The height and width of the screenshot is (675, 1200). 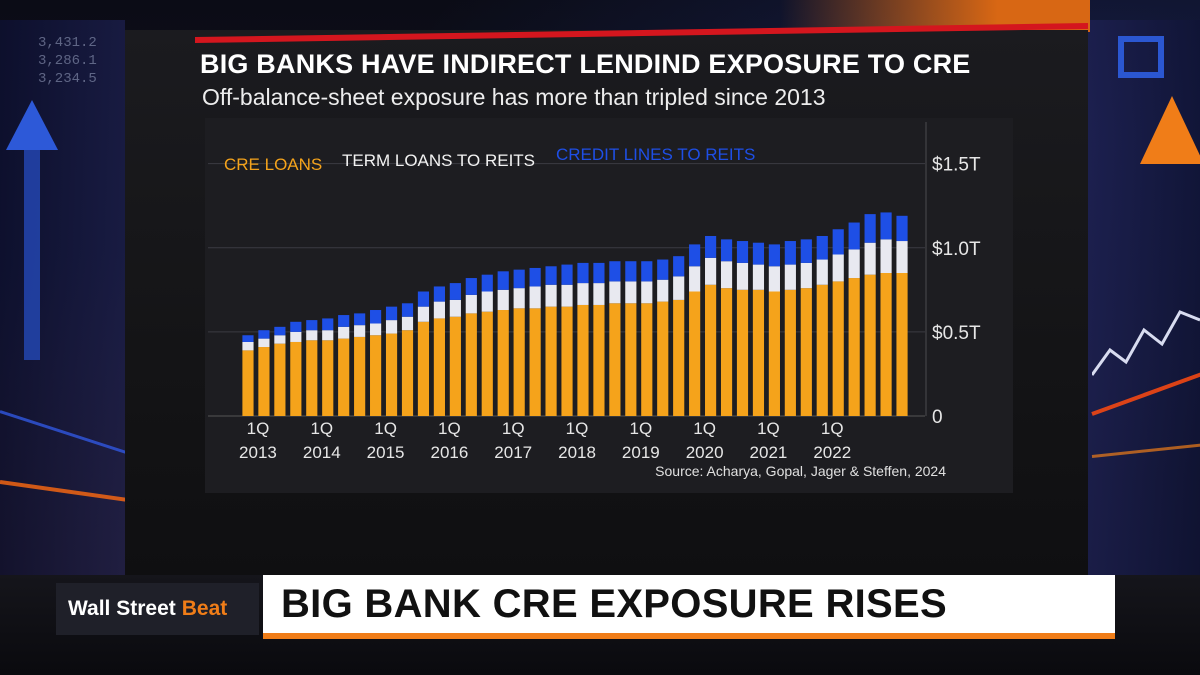 What do you see at coordinates (67, 43) in the screenshot?
I see `ticker-line: 3,431.2` at bounding box center [67, 43].